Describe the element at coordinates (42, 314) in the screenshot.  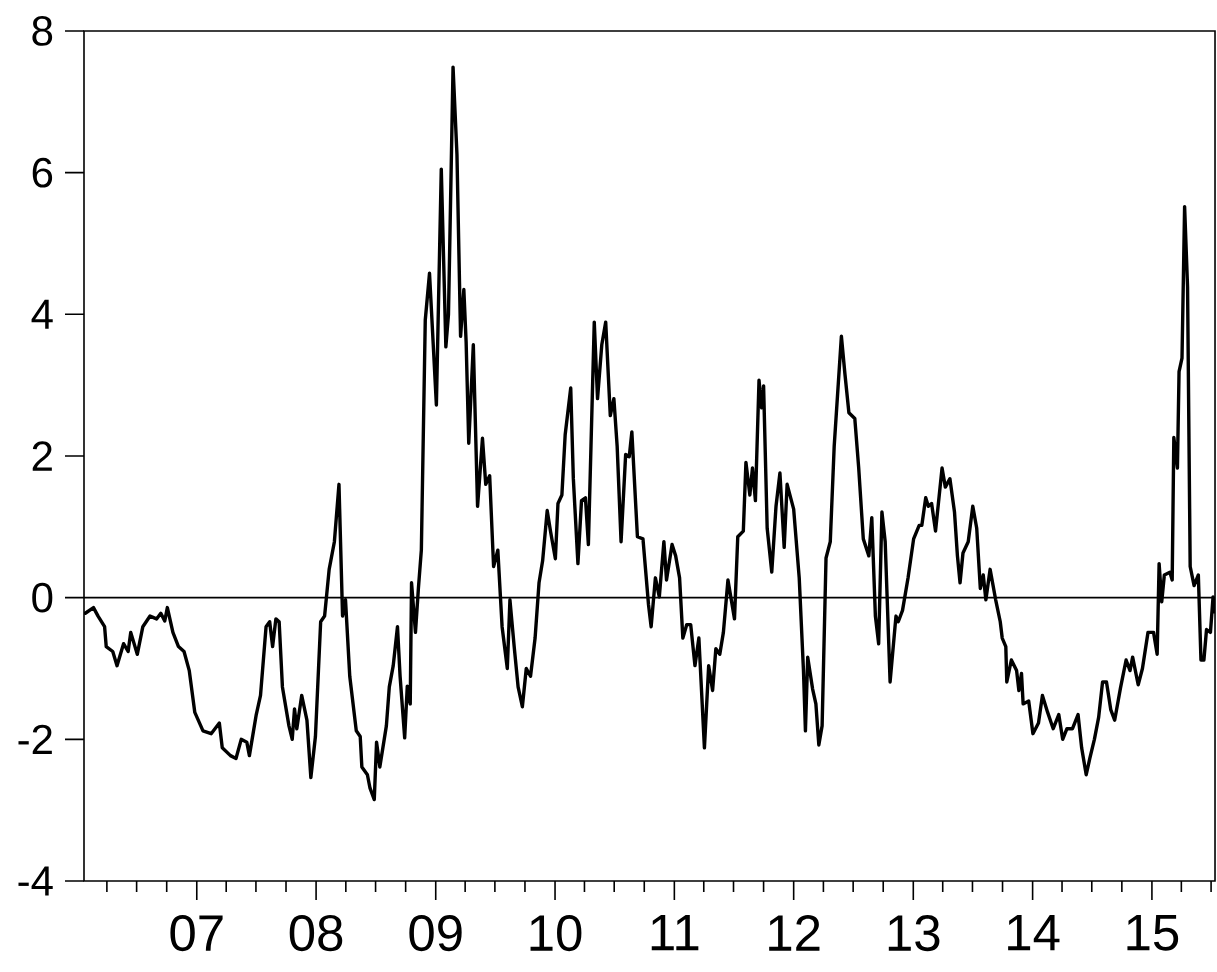
I see `y-tick-label: 4` at that location.